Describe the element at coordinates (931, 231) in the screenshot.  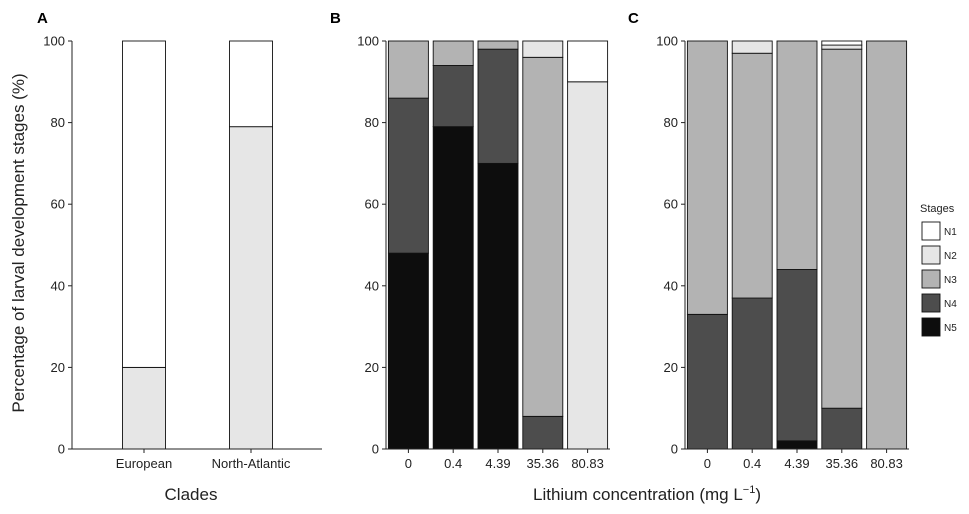
I see `legend-key-n1` at that location.